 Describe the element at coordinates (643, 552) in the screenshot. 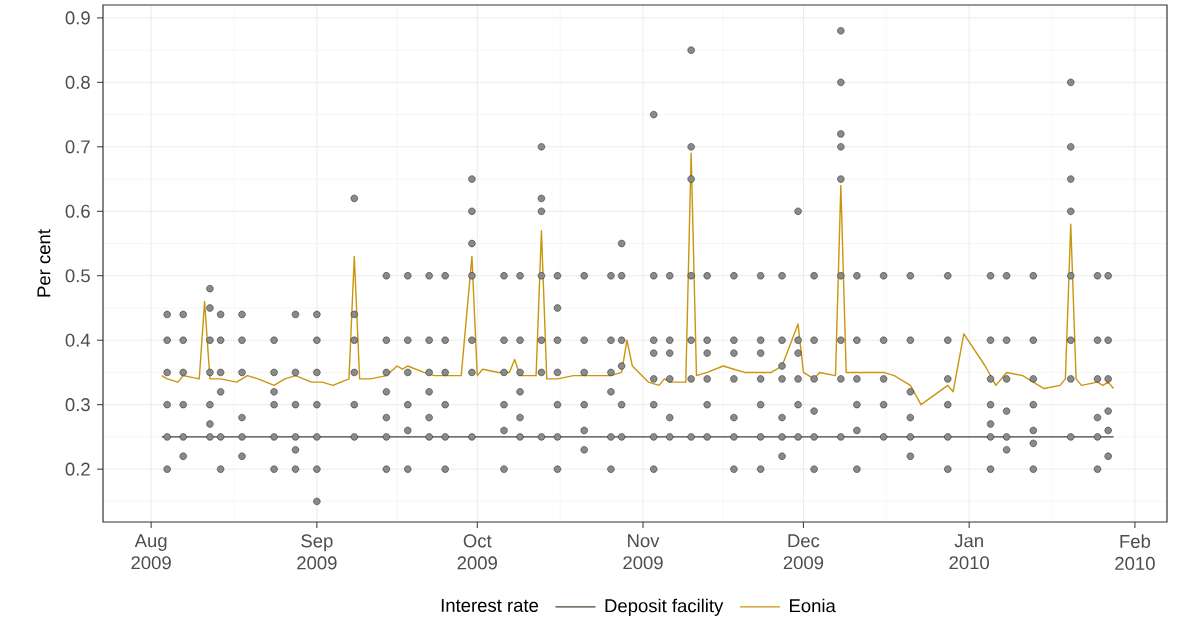

I see `x-tick-label: Nov 2009` at that location.